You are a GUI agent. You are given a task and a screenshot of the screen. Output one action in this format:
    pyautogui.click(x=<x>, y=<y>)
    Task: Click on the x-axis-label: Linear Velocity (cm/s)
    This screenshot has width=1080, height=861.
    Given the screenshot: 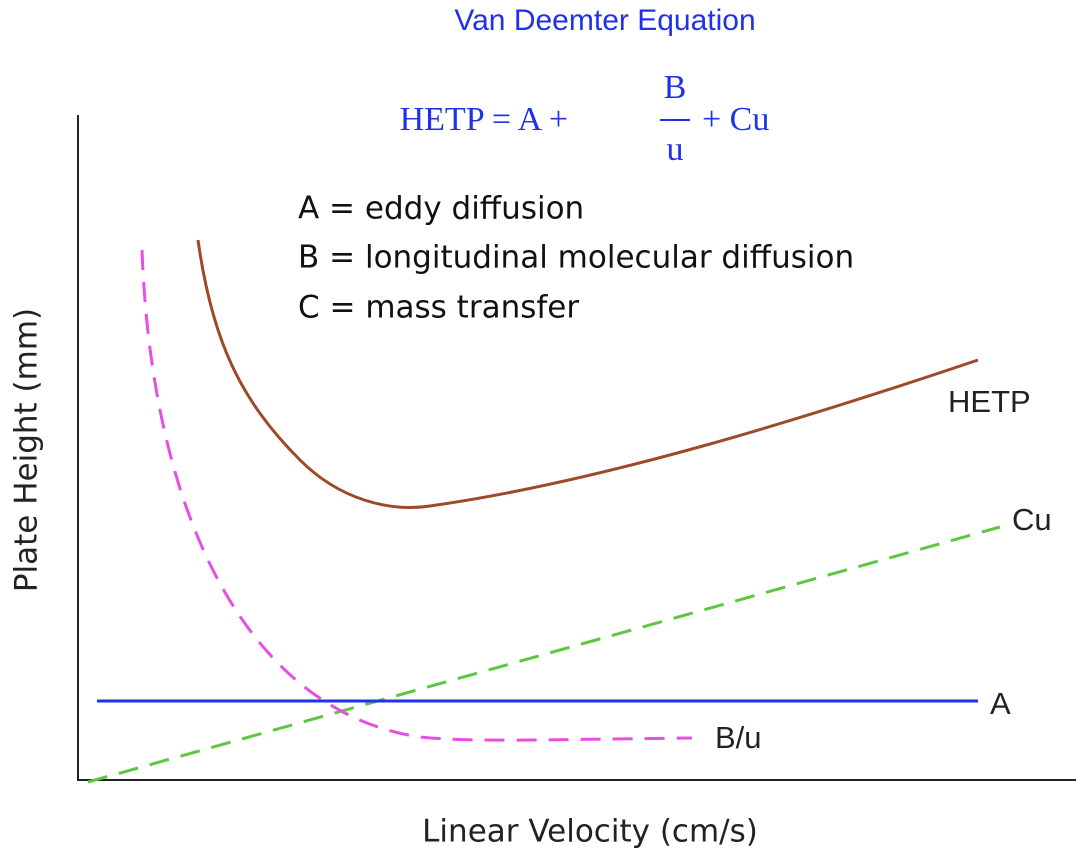 What is the action you would take?
    pyautogui.click(x=590, y=832)
    